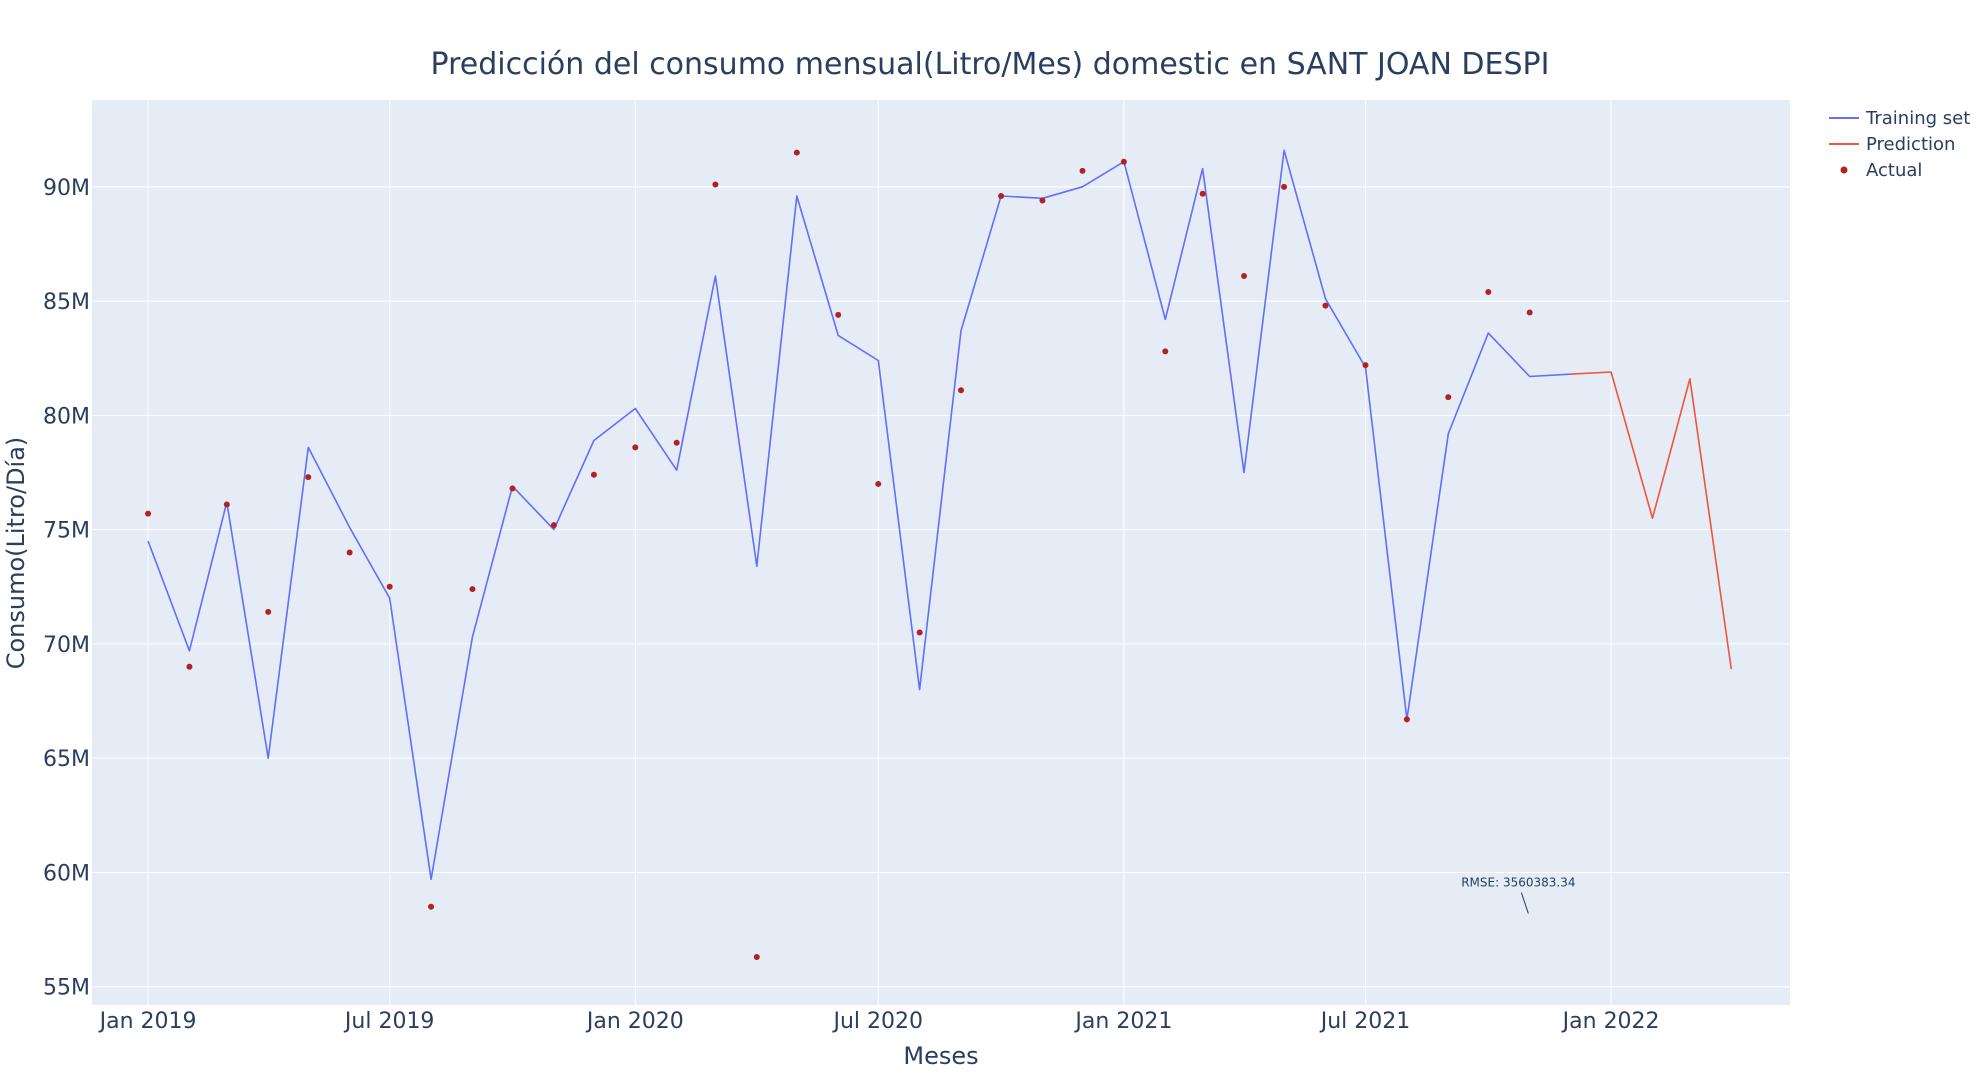 The width and height of the screenshot is (1980, 1080). What do you see at coordinates (1518, 883) in the screenshot?
I see `annotation-text: RMSE: 3560383.34` at bounding box center [1518, 883].